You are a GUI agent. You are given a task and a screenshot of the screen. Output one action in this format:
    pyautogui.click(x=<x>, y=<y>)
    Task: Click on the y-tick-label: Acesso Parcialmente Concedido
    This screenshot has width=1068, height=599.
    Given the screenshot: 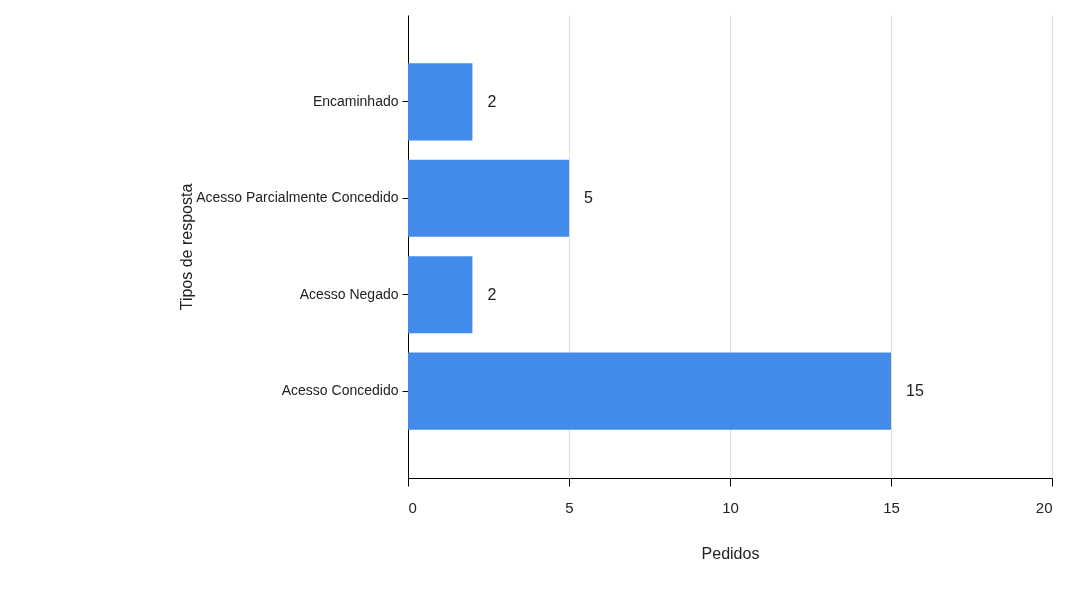 What is the action you would take?
    pyautogui.click(x=297, y=197)
    